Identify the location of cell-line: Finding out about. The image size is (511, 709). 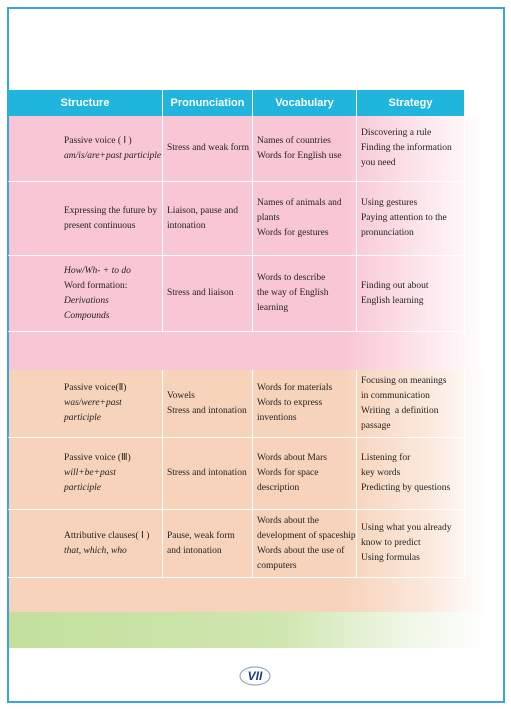
(395, 285).